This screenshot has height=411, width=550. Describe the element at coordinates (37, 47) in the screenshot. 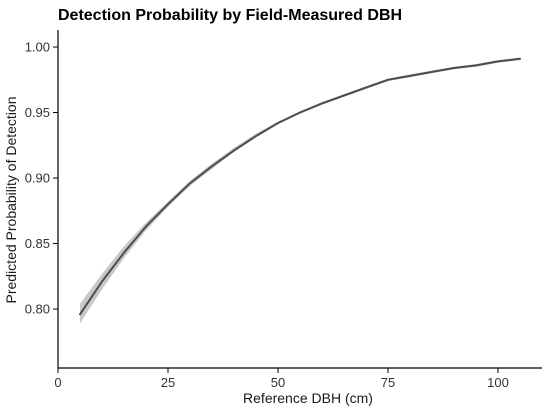

I see `y-tick-label: 1.00` at that location.